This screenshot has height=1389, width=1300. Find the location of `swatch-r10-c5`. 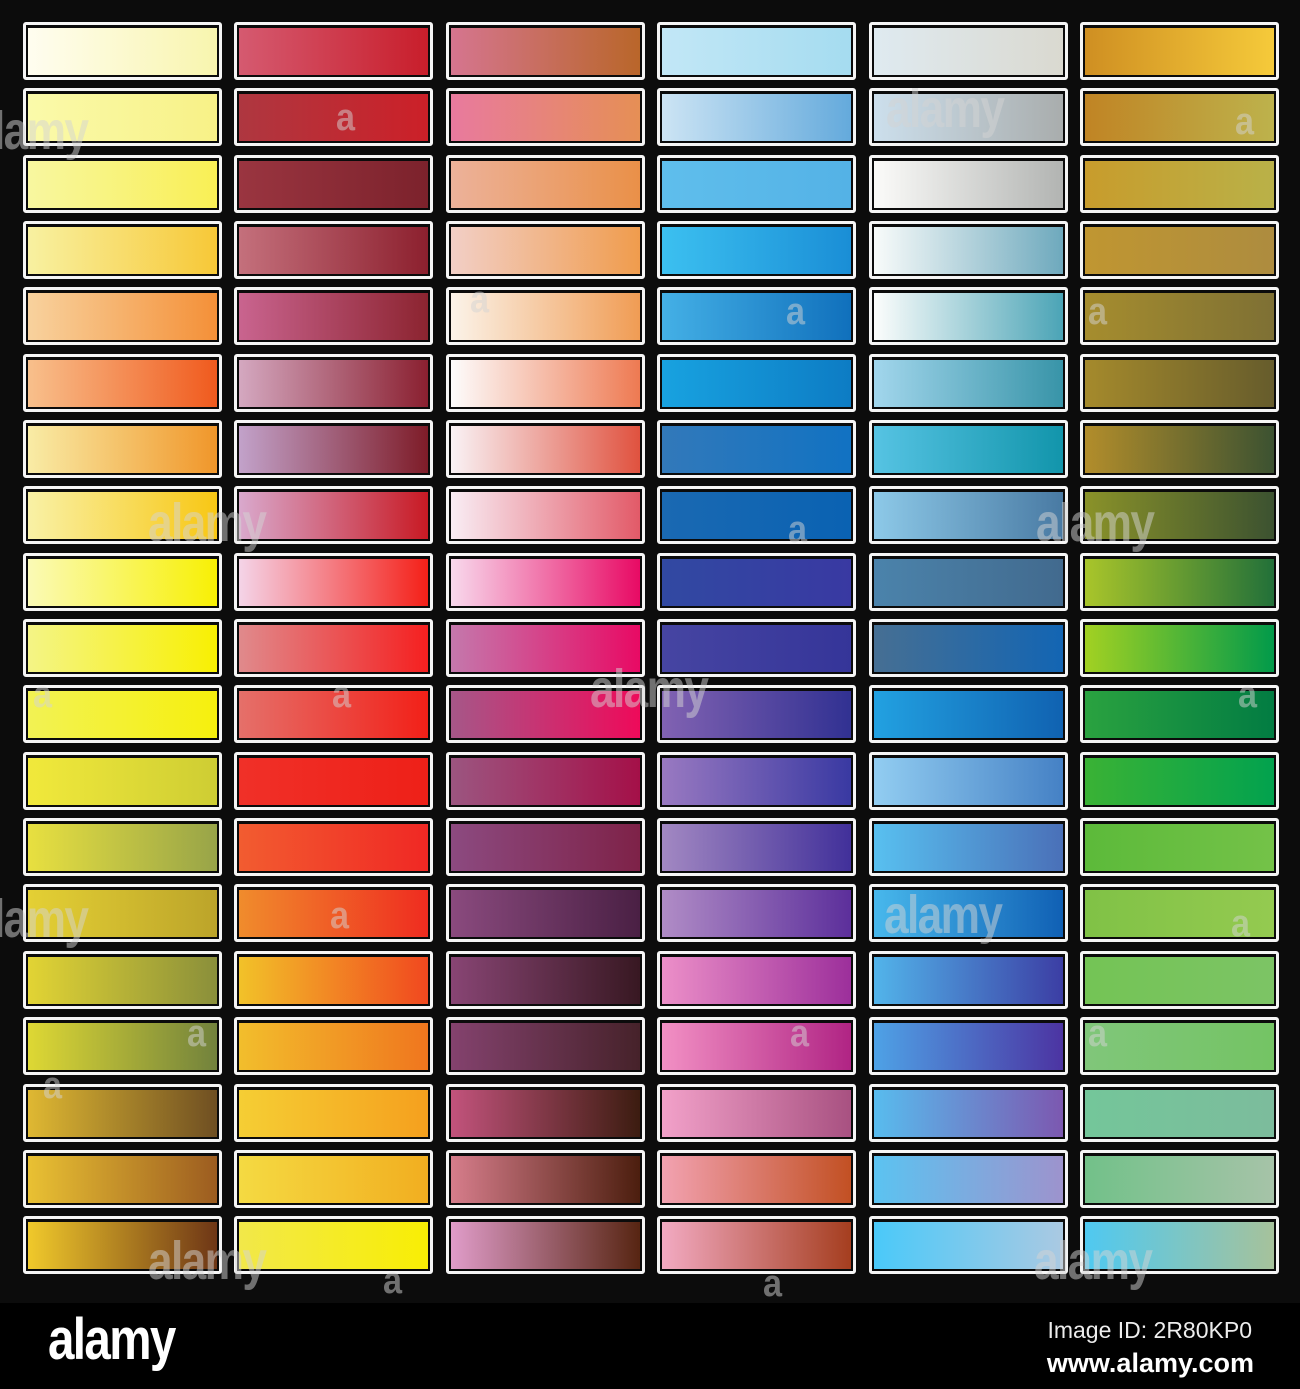

swatch-r10-c5 is located at coordinates (968, 648).